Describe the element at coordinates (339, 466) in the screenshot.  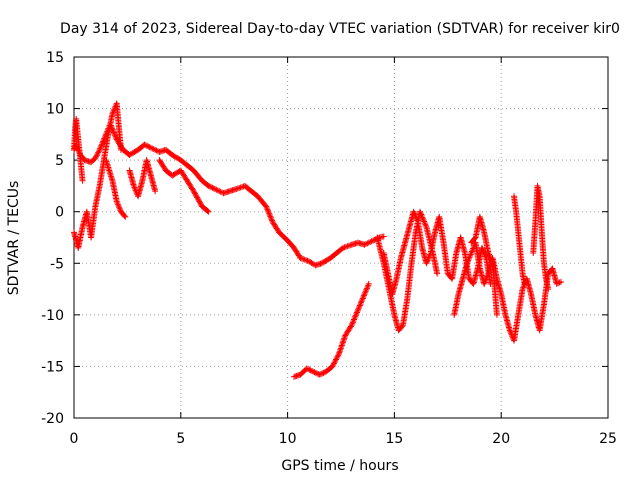
I see `x-axis-label: GPS time / hours` at that location.